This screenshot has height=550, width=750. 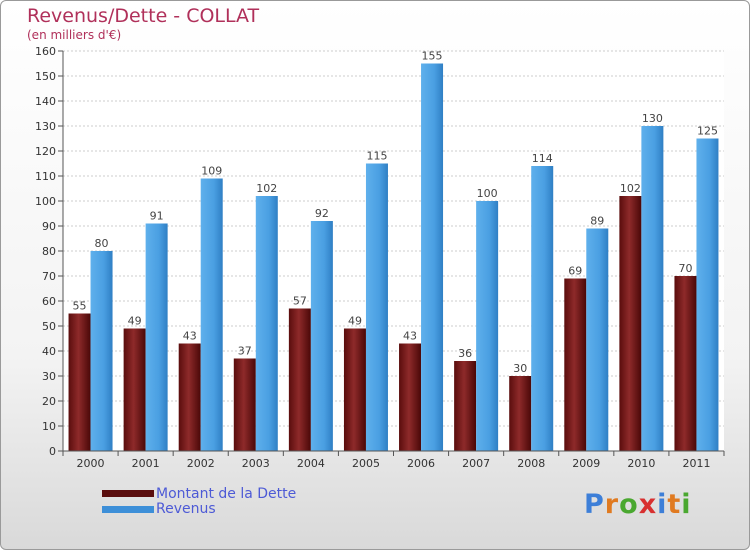 I want to click on x-tick-label: 2010, so click(x=641, y=463).